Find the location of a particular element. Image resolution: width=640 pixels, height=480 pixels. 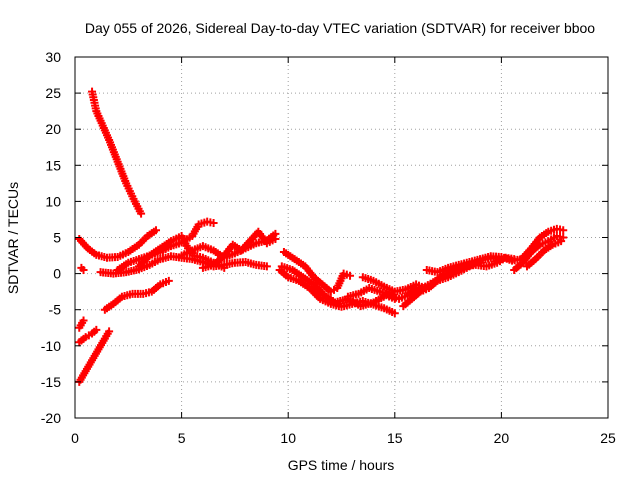

x-tick-label: 5 is located at coordinates (182, 438).